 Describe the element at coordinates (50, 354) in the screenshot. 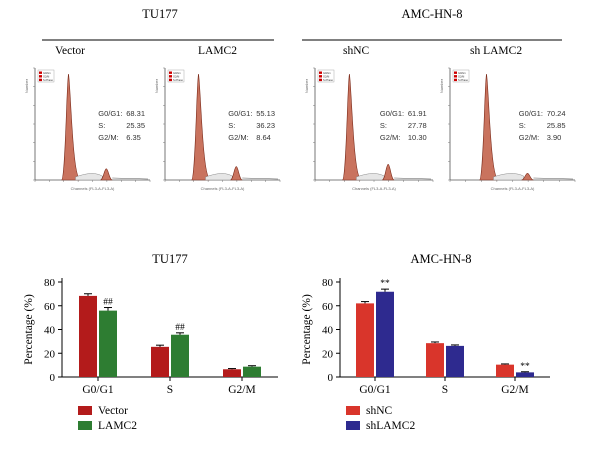

I see `y-tick-label: 20` at that location.